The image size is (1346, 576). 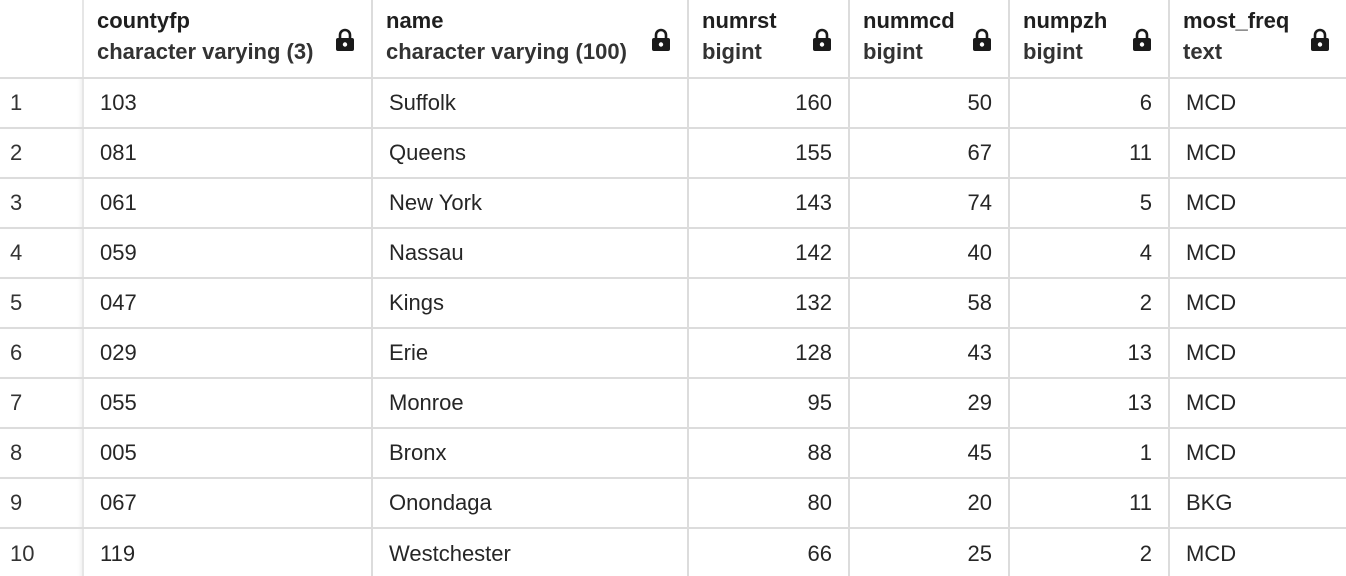 I want to click on cell-numrst: 80, so click(x=769, y=503).